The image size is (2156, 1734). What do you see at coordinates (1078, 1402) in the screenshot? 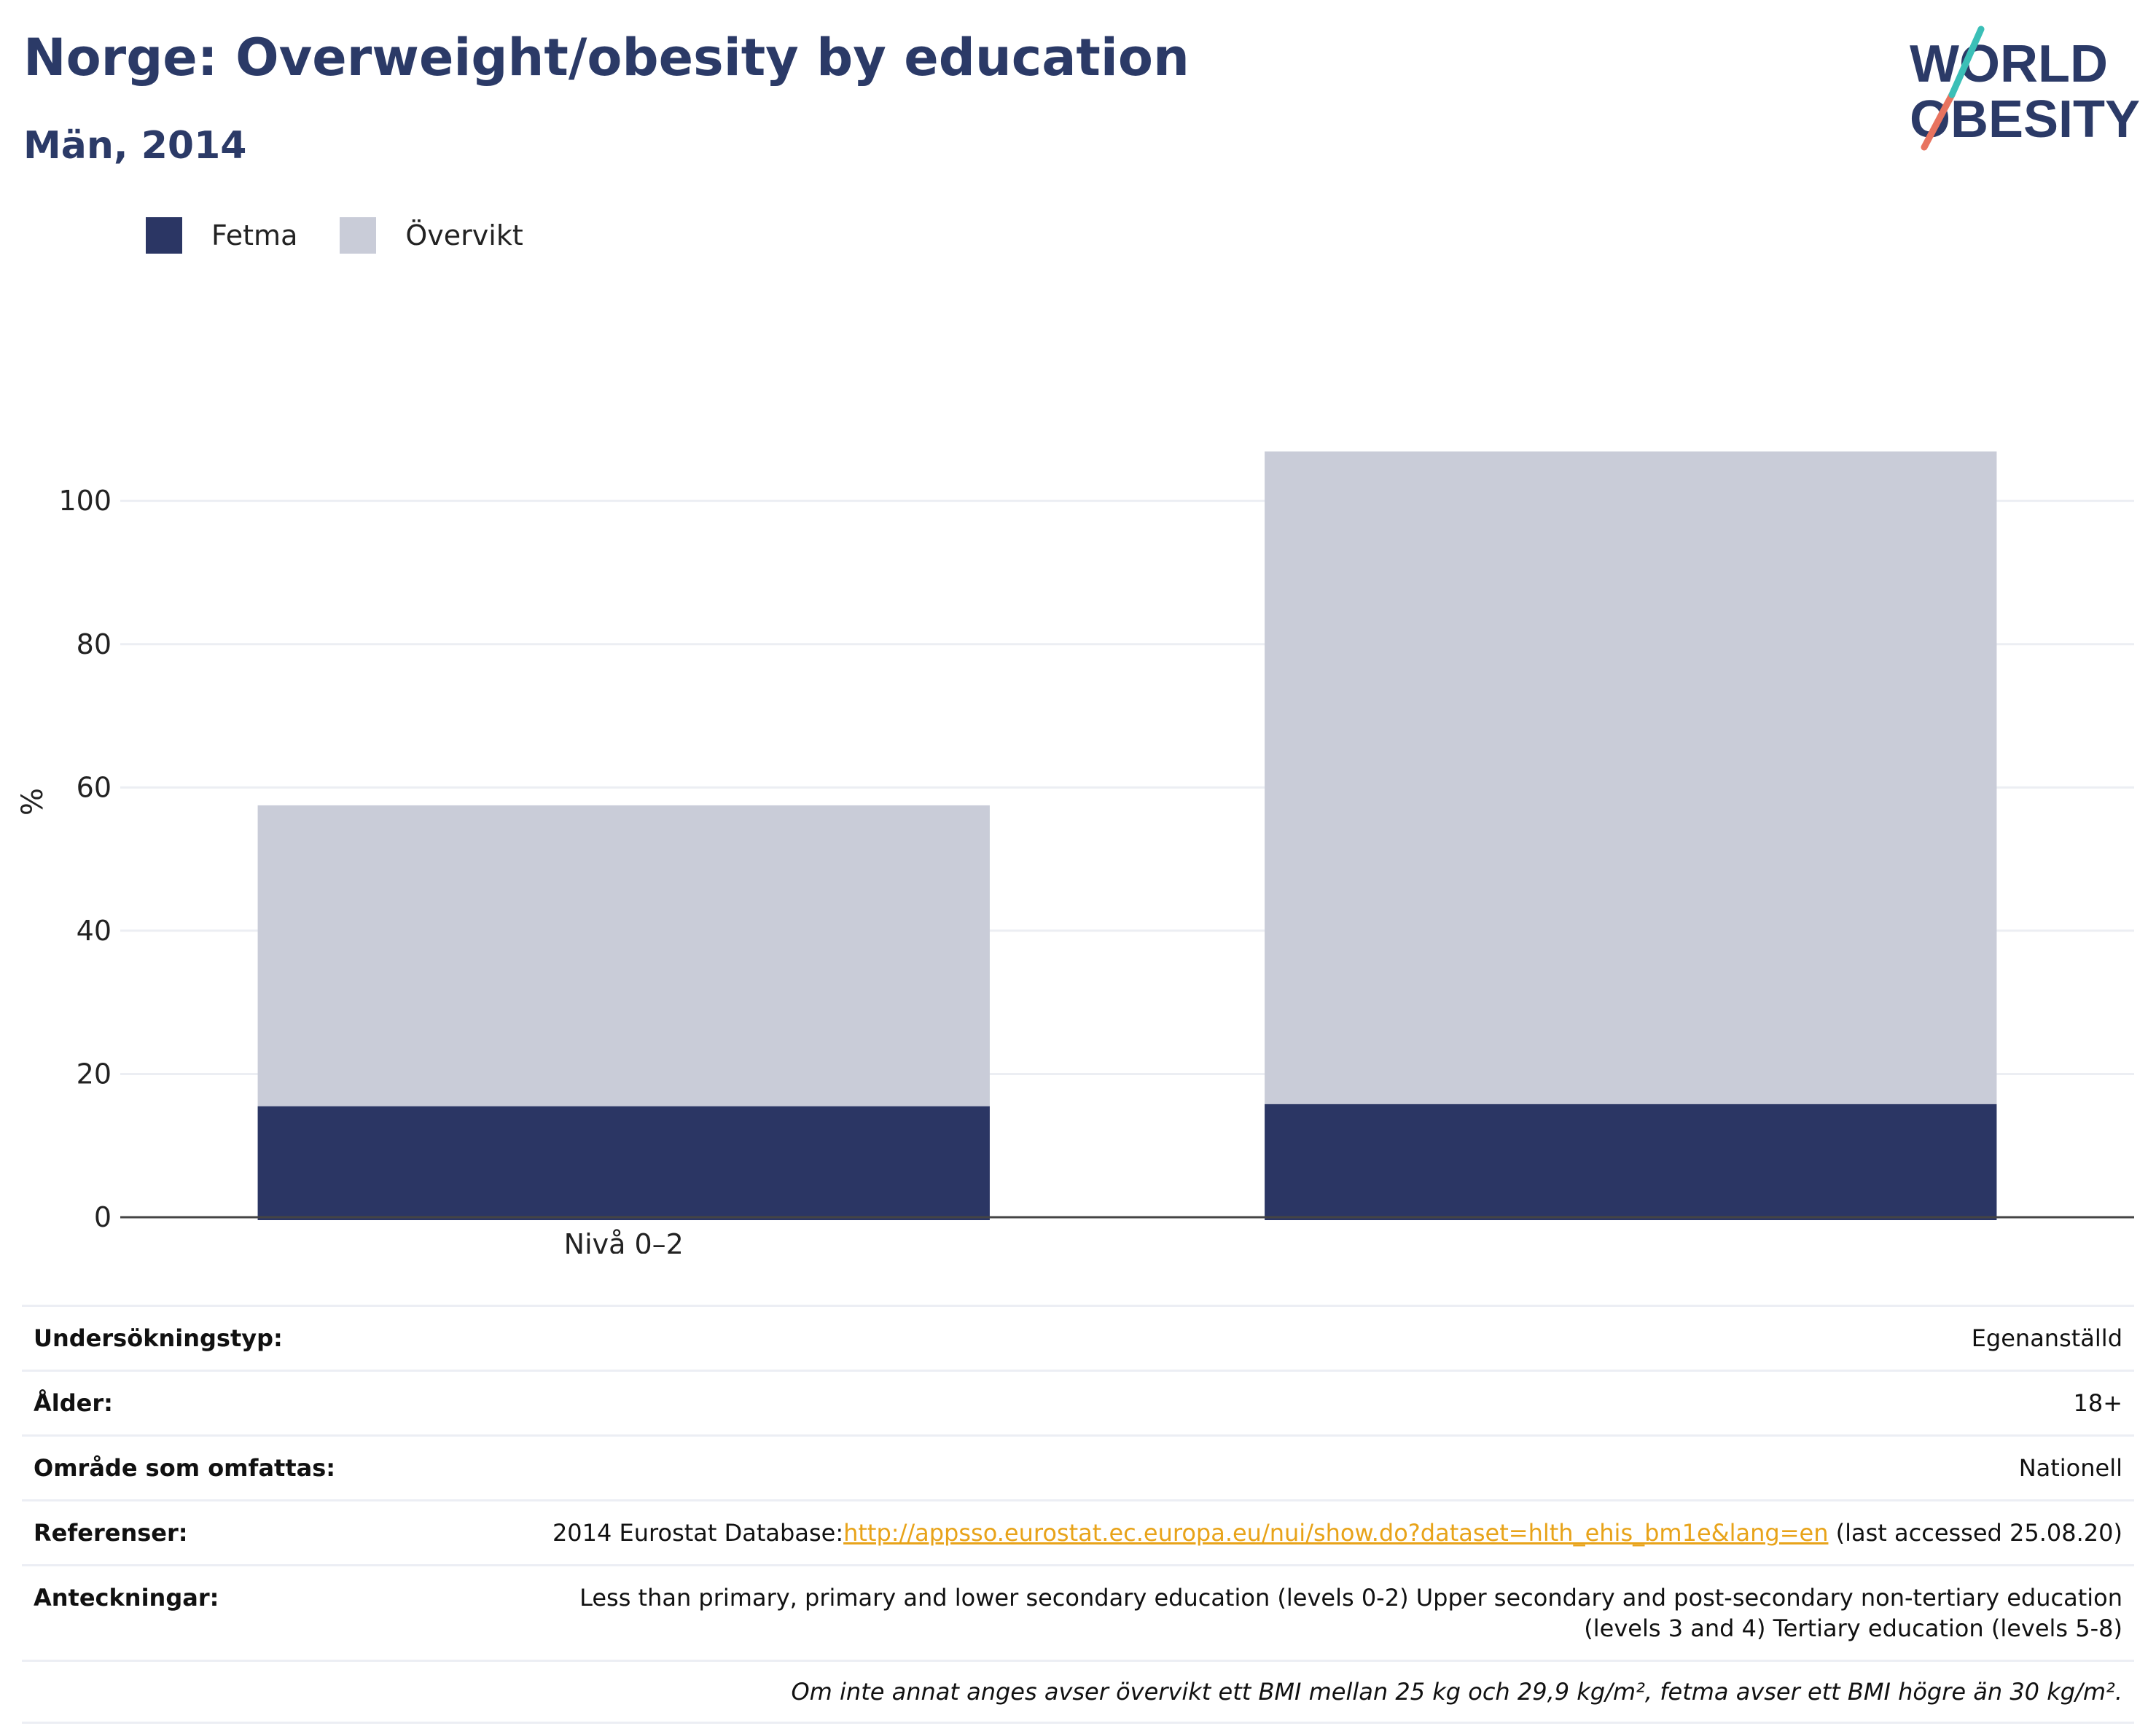
I see `meta-row-age: Ålder: 18+` at bounding box center [1078, 1402].